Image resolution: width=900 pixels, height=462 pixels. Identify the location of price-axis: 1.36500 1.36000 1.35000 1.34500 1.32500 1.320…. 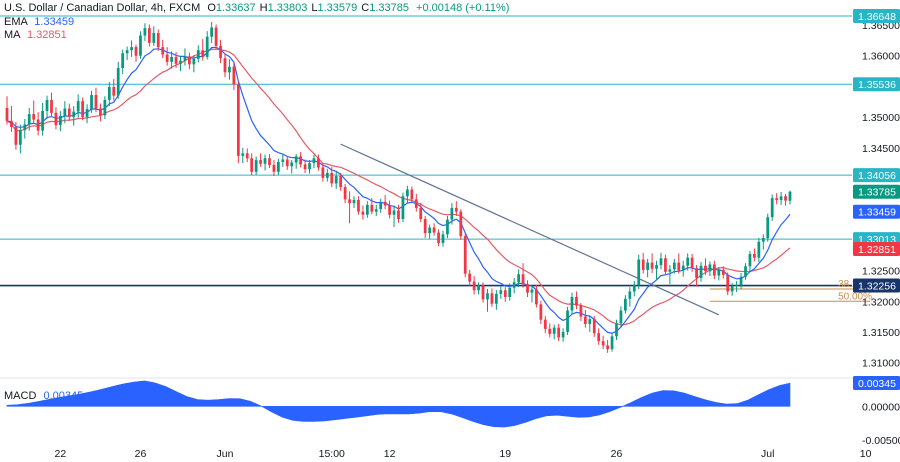
(876, 227).